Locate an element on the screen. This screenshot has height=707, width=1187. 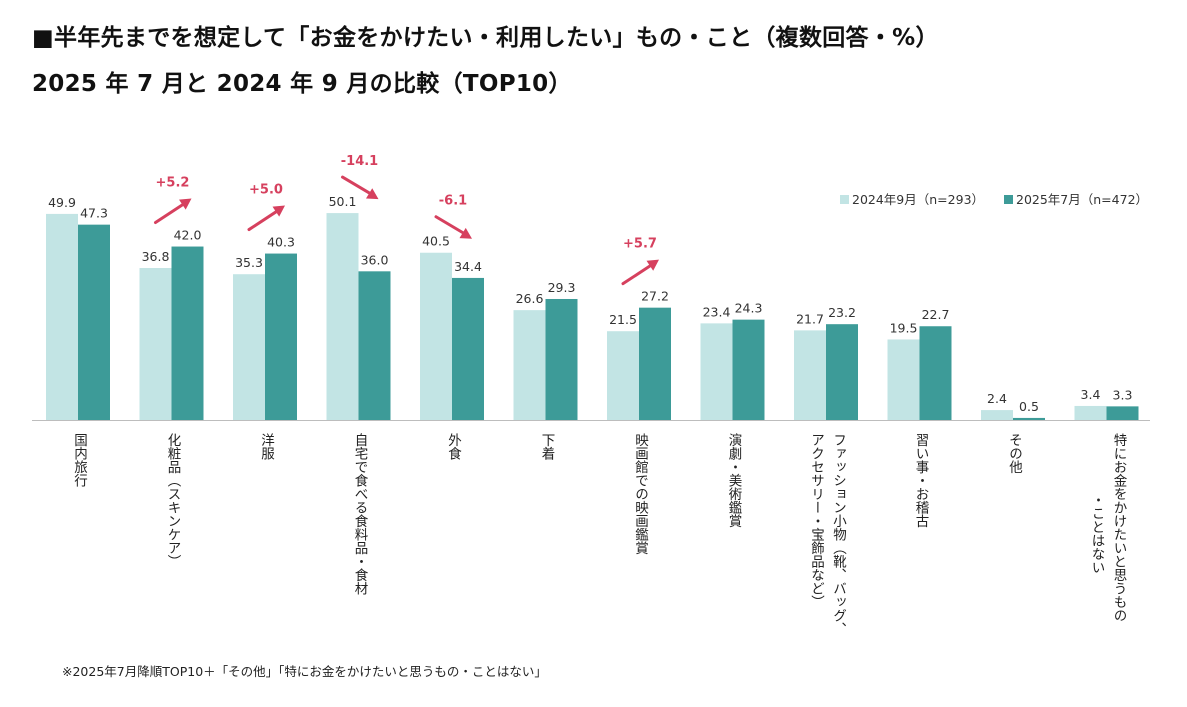
category-label: 外食 is located at coordinates (453, 447).